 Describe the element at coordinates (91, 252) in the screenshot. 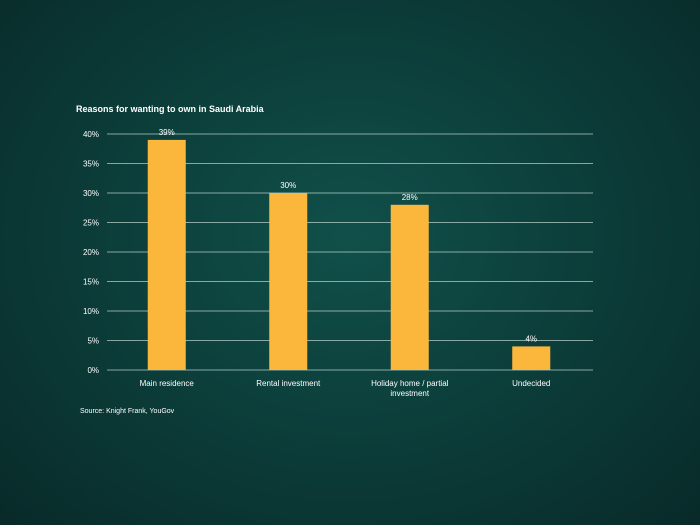

I see `y-tick-label: 20%` at that location.